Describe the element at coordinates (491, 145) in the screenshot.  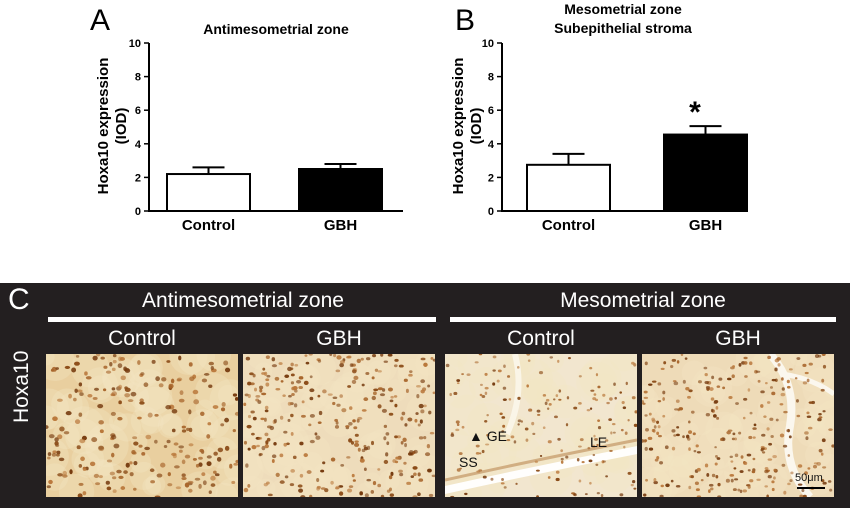
I see `y-tick-label: 4` at that location.